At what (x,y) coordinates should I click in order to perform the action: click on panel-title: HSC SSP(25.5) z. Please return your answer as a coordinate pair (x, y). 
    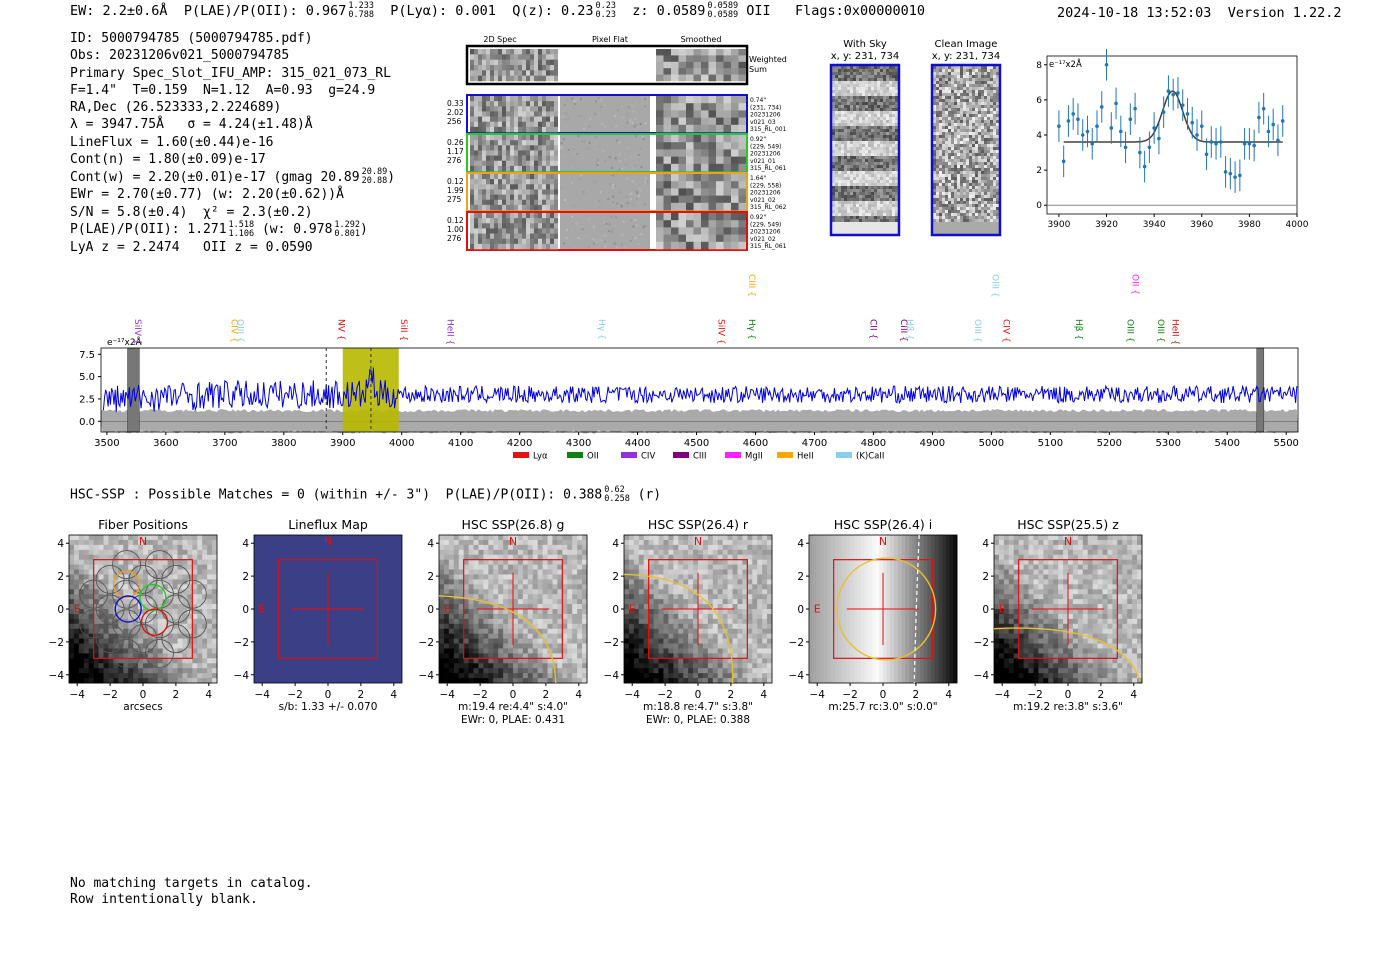
    Looking at the image, I should click on (1068, 524).